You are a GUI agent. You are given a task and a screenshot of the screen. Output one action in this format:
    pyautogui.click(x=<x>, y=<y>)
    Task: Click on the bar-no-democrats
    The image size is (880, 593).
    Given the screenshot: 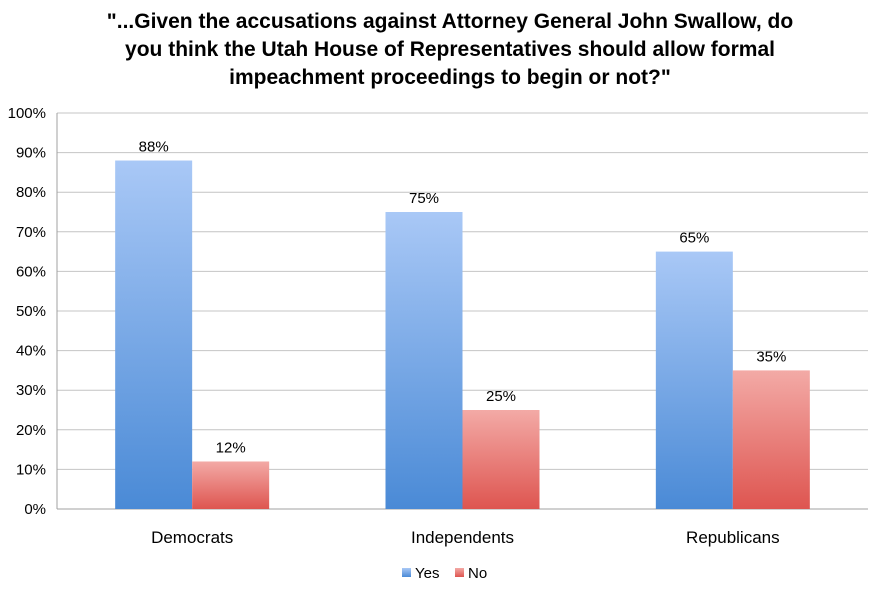 What is the action you would take?
    pyautogui.click(x=231, y=485)
    